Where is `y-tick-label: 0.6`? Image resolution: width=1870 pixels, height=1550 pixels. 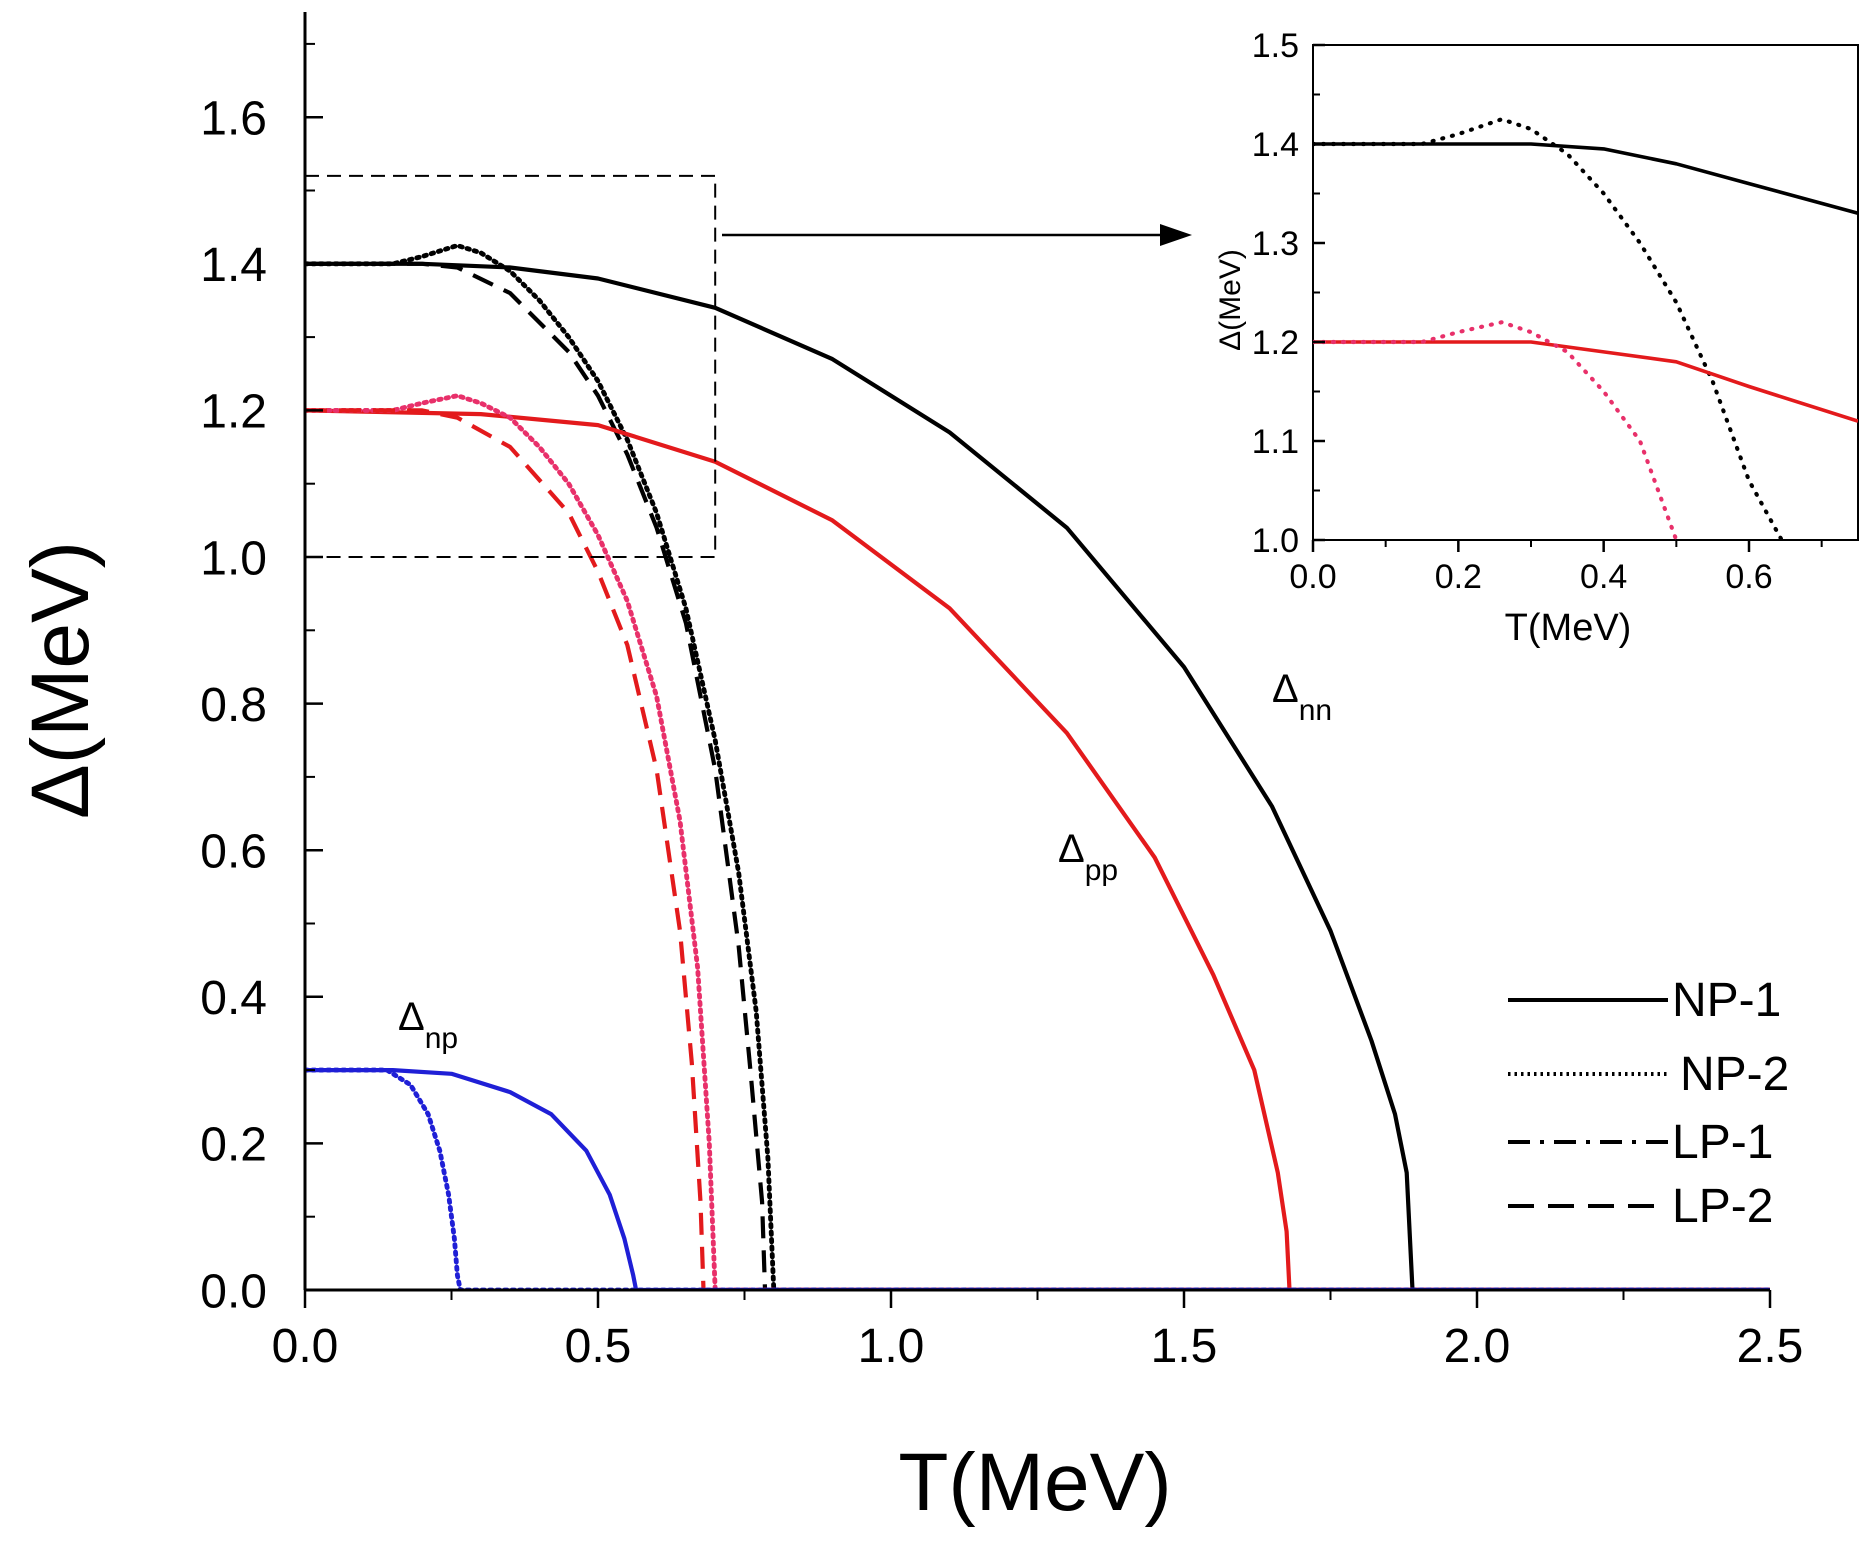 y-tick-label: 0.6 is located at coordinates (233, 851).